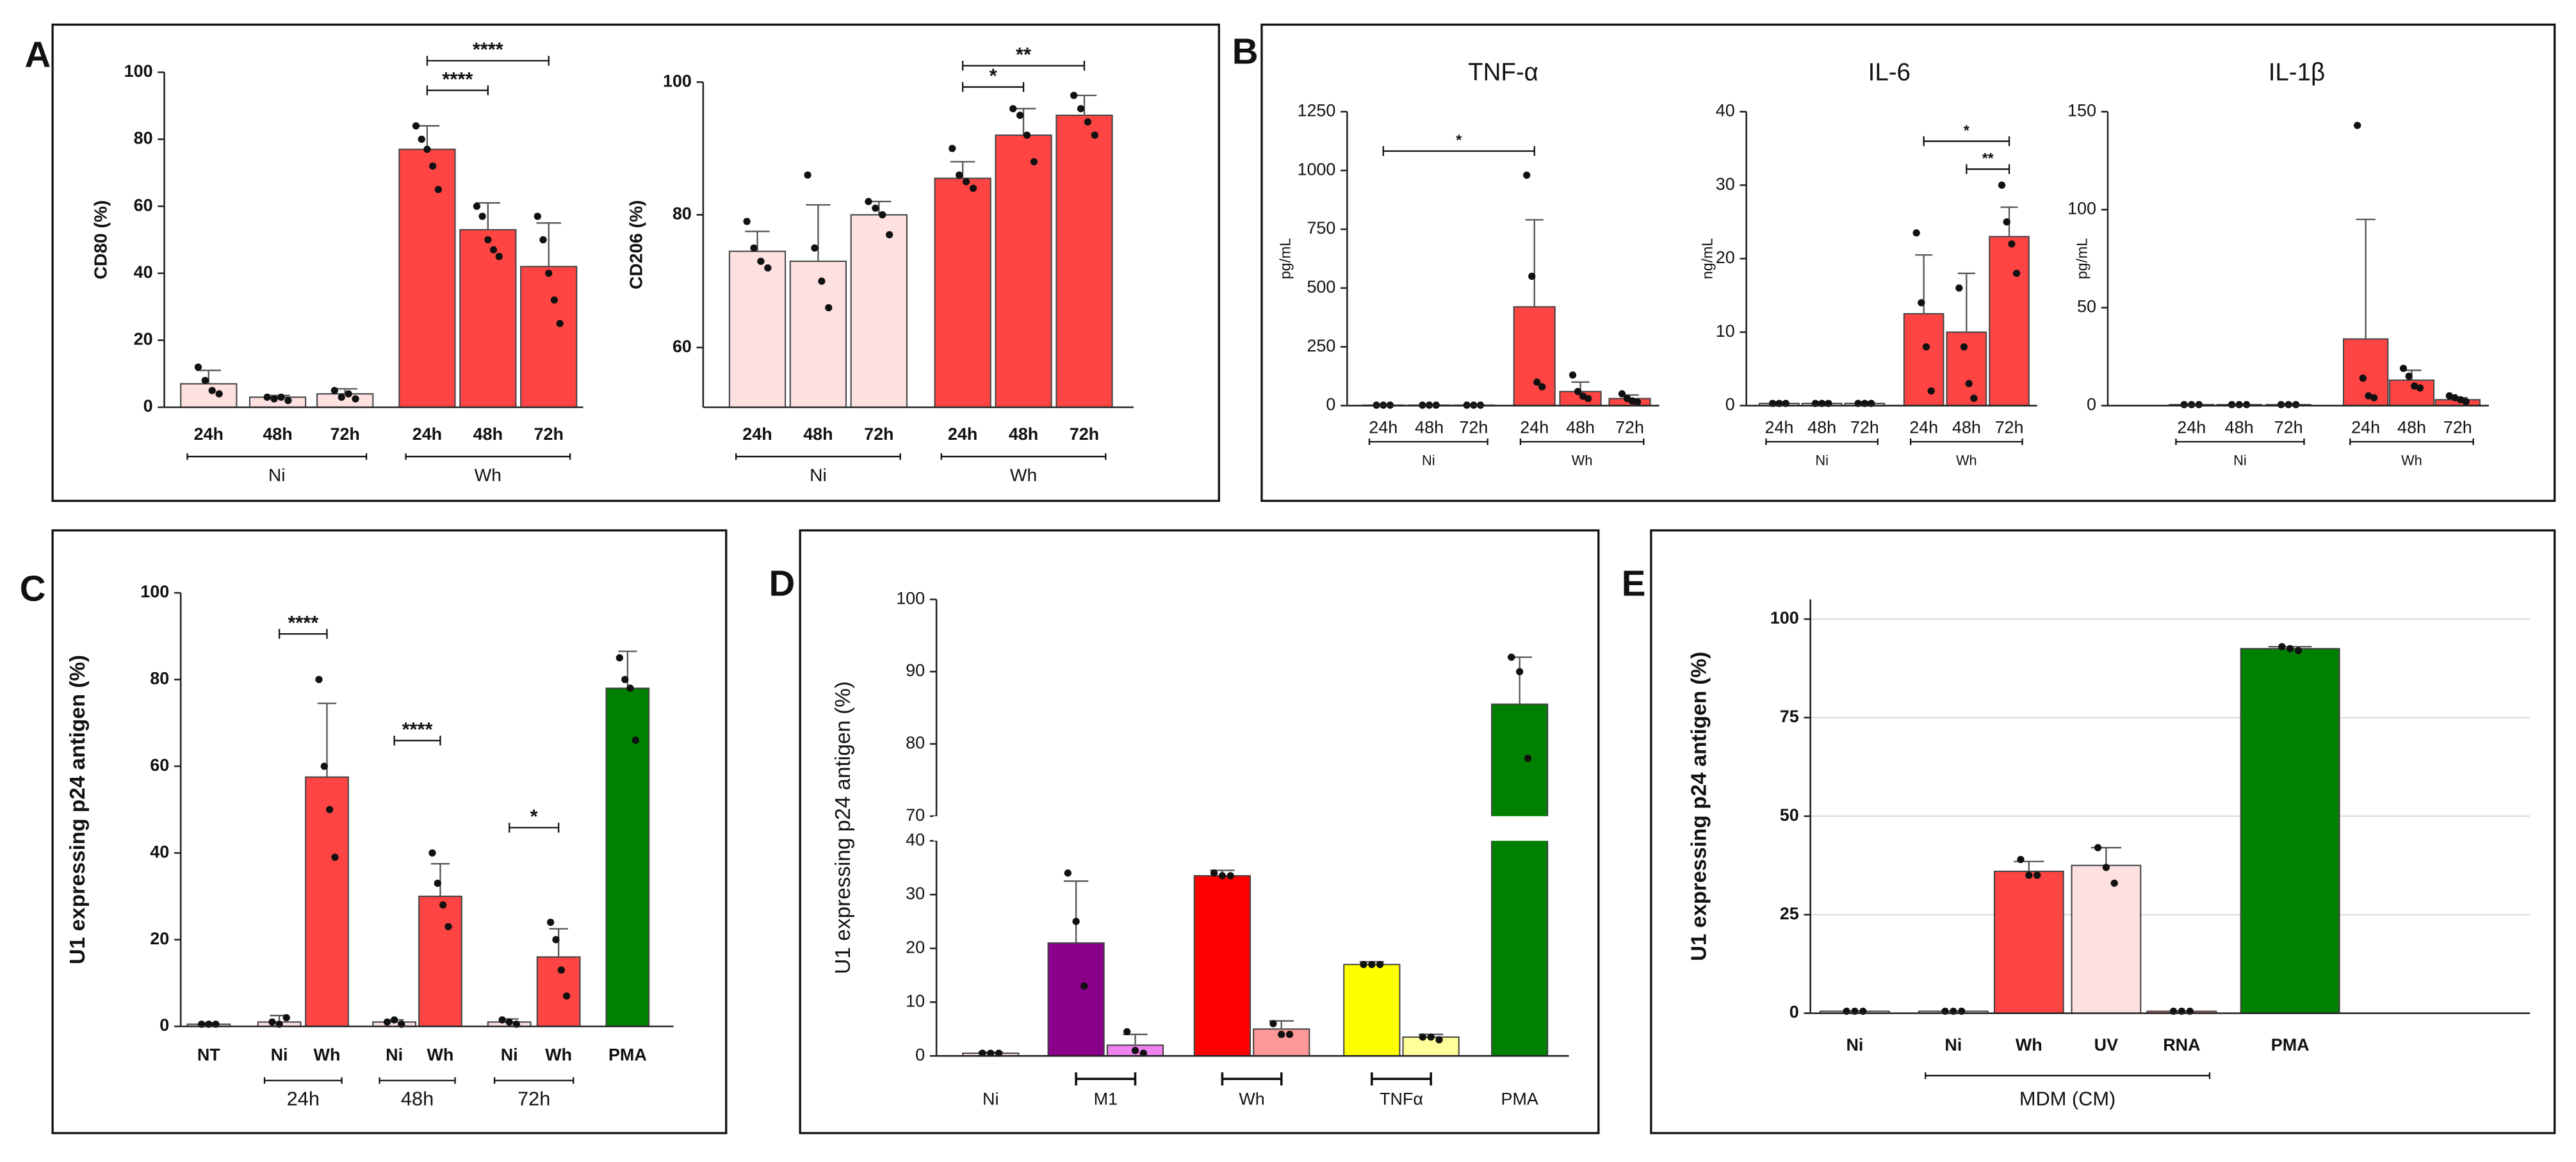  Describe the element at coordinates (1321, 228) in the screenshot. I see `y-tick-label: 750` at that location.